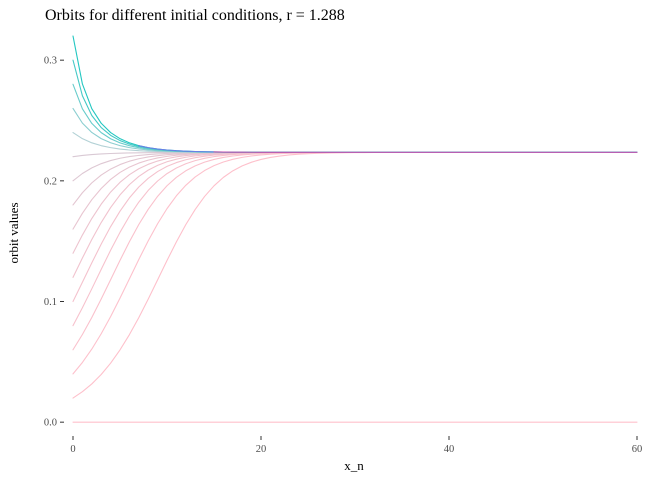 The image size is (672, 480). What do you see at coordinates (72, 449) in the screenshot?
I see `x-tick-label: 0` at bounding box center [72, 449].